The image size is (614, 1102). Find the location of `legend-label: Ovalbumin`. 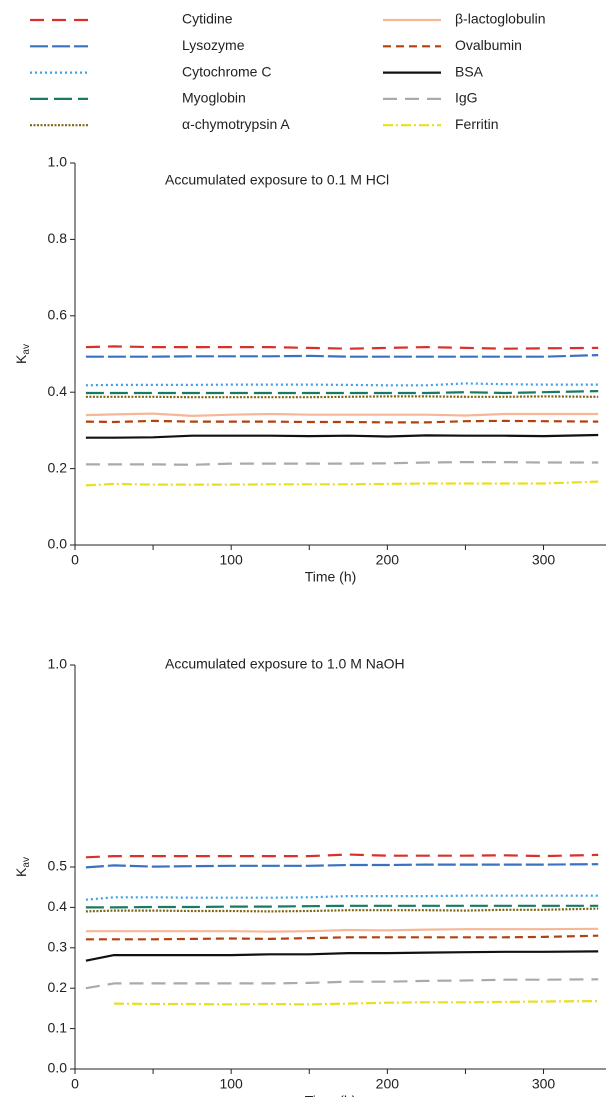

legend-label: Ovalbumin is located at coordinates (488, 45).